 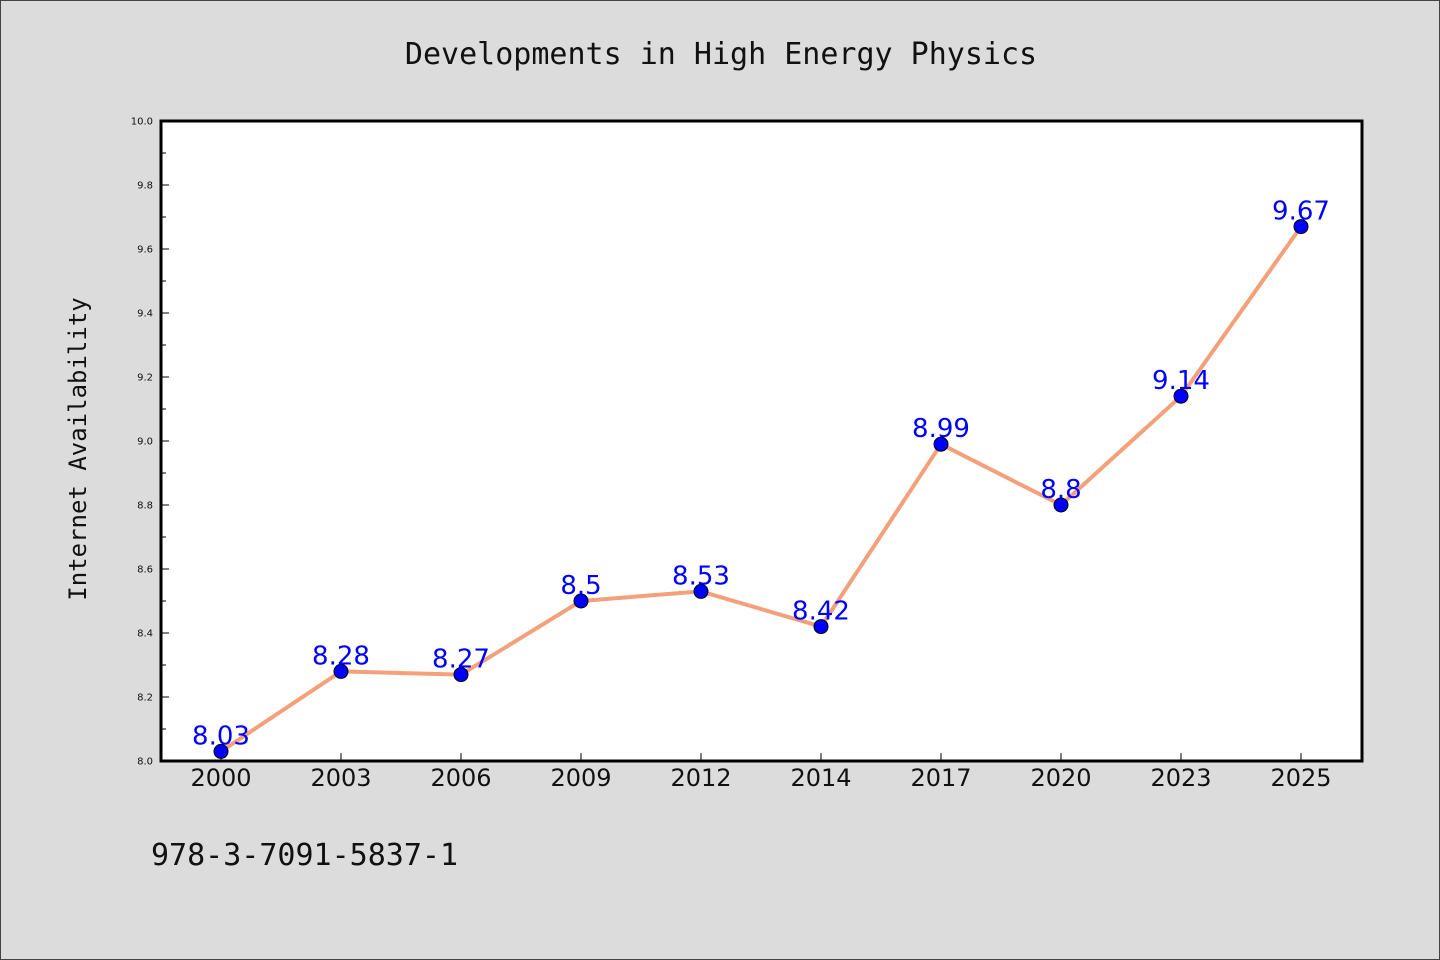 I want to click on x-tick-label: 2023, so click(x=1180, y=778).